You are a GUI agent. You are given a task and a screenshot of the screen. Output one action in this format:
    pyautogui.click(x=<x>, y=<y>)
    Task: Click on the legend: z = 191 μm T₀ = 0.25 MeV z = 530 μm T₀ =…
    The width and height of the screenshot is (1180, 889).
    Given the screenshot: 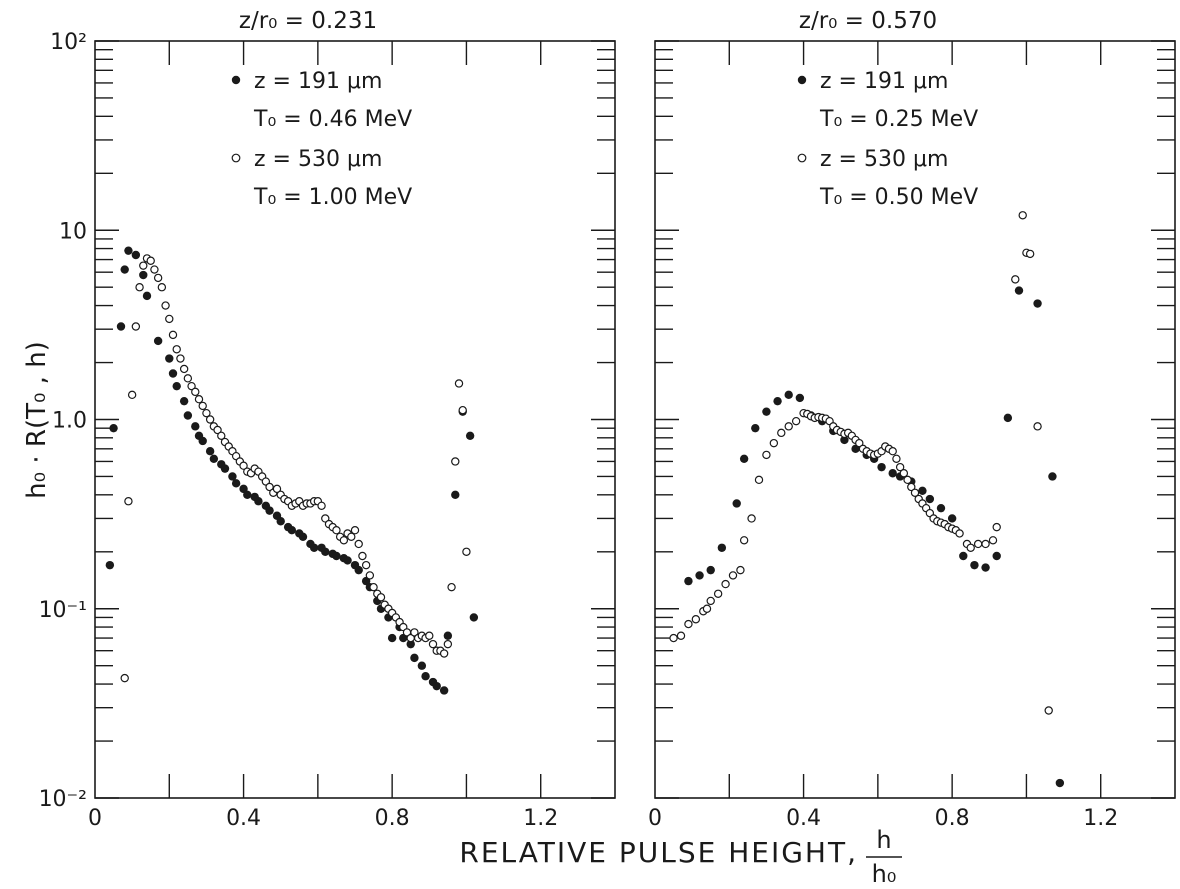 What is the action you would take?
    pyautogui.click(x=887, y=139)
    